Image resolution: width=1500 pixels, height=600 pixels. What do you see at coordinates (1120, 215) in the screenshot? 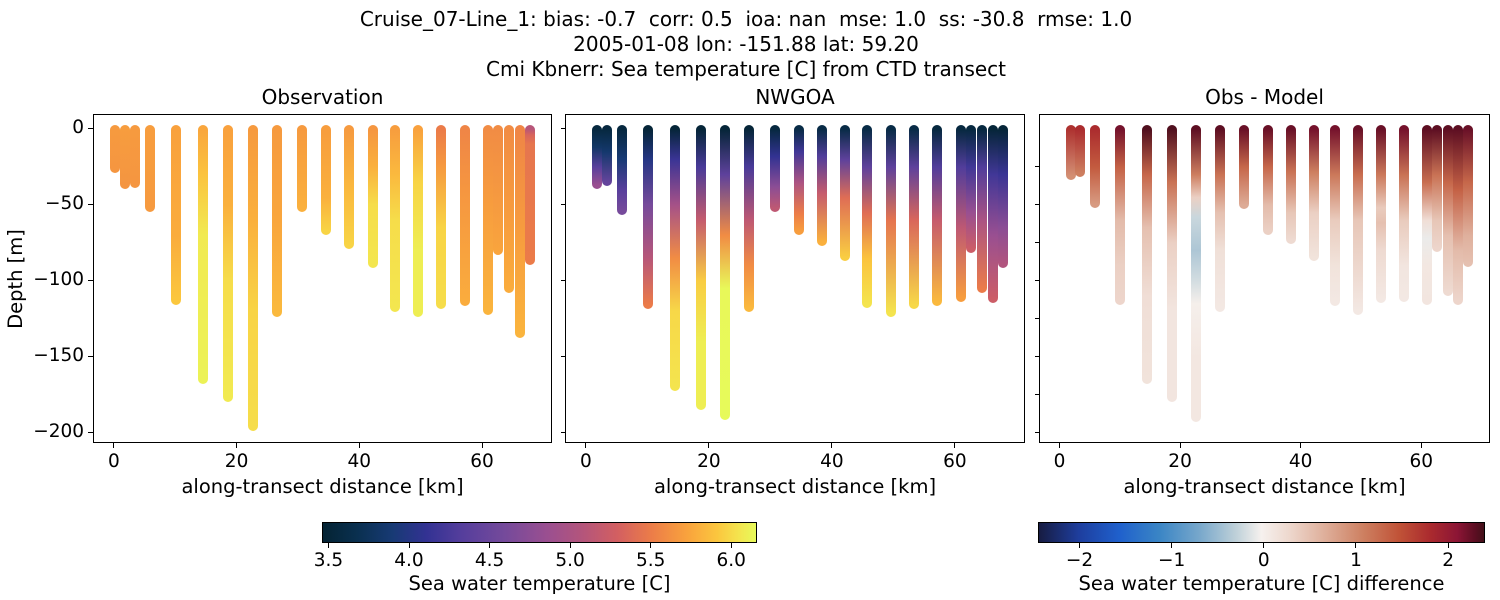
I see `diff-profile-bar-km9.9` at bounding box center [1120, 215].